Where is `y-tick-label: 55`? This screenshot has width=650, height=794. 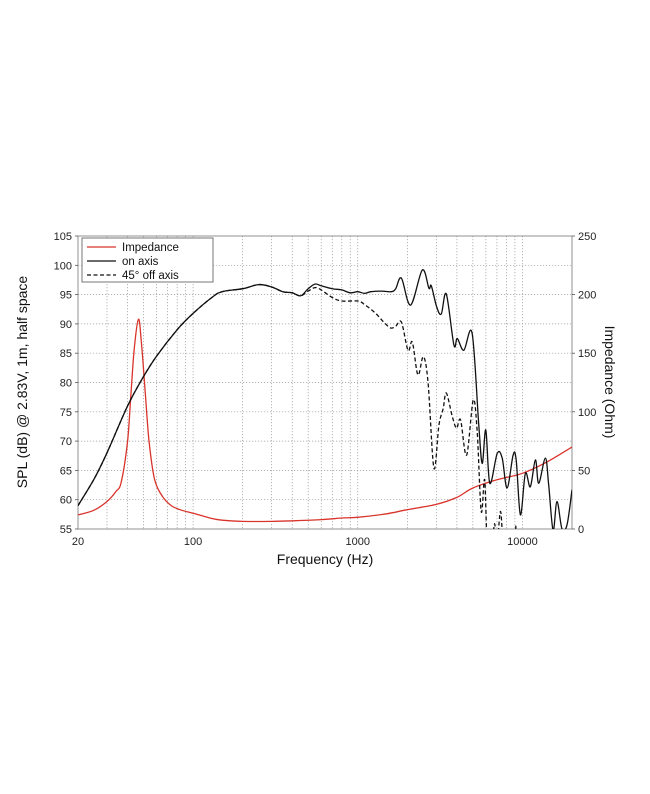
y-tick-label: 55 is located at coordinates (66, 530).